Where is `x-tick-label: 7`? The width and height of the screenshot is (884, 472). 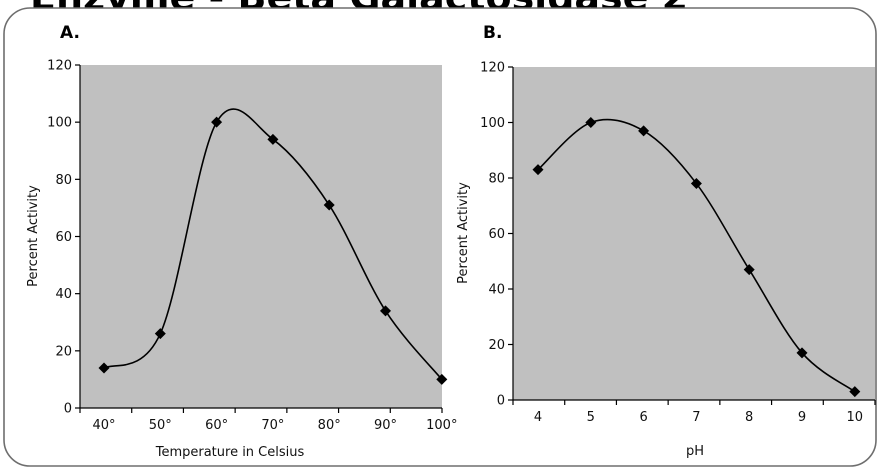
x-tick-label: 7 is located at coordinates (696, 417).